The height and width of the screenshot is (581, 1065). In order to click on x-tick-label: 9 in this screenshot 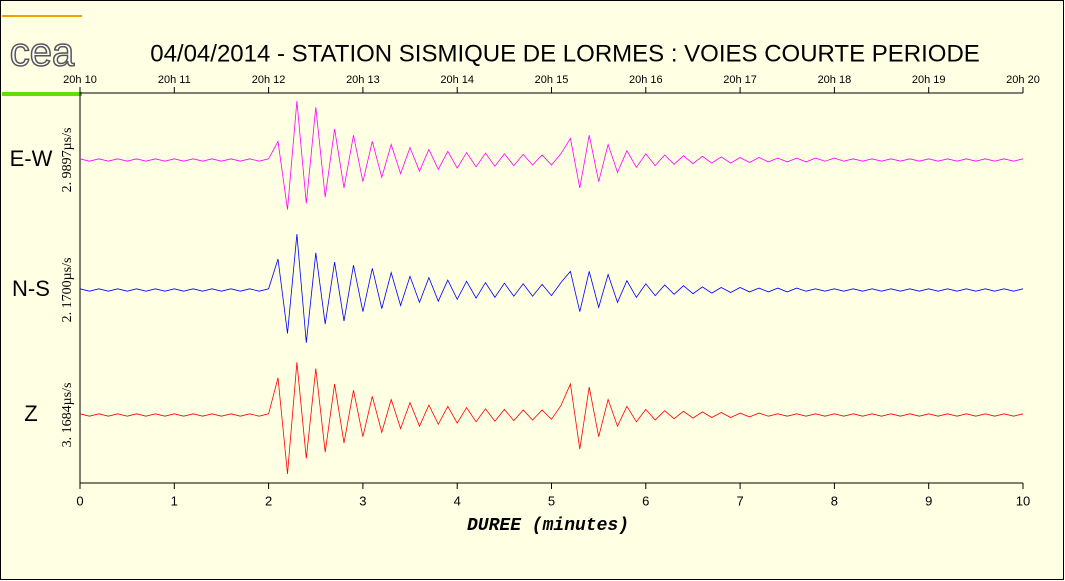, I will do `click(928, 500)`.